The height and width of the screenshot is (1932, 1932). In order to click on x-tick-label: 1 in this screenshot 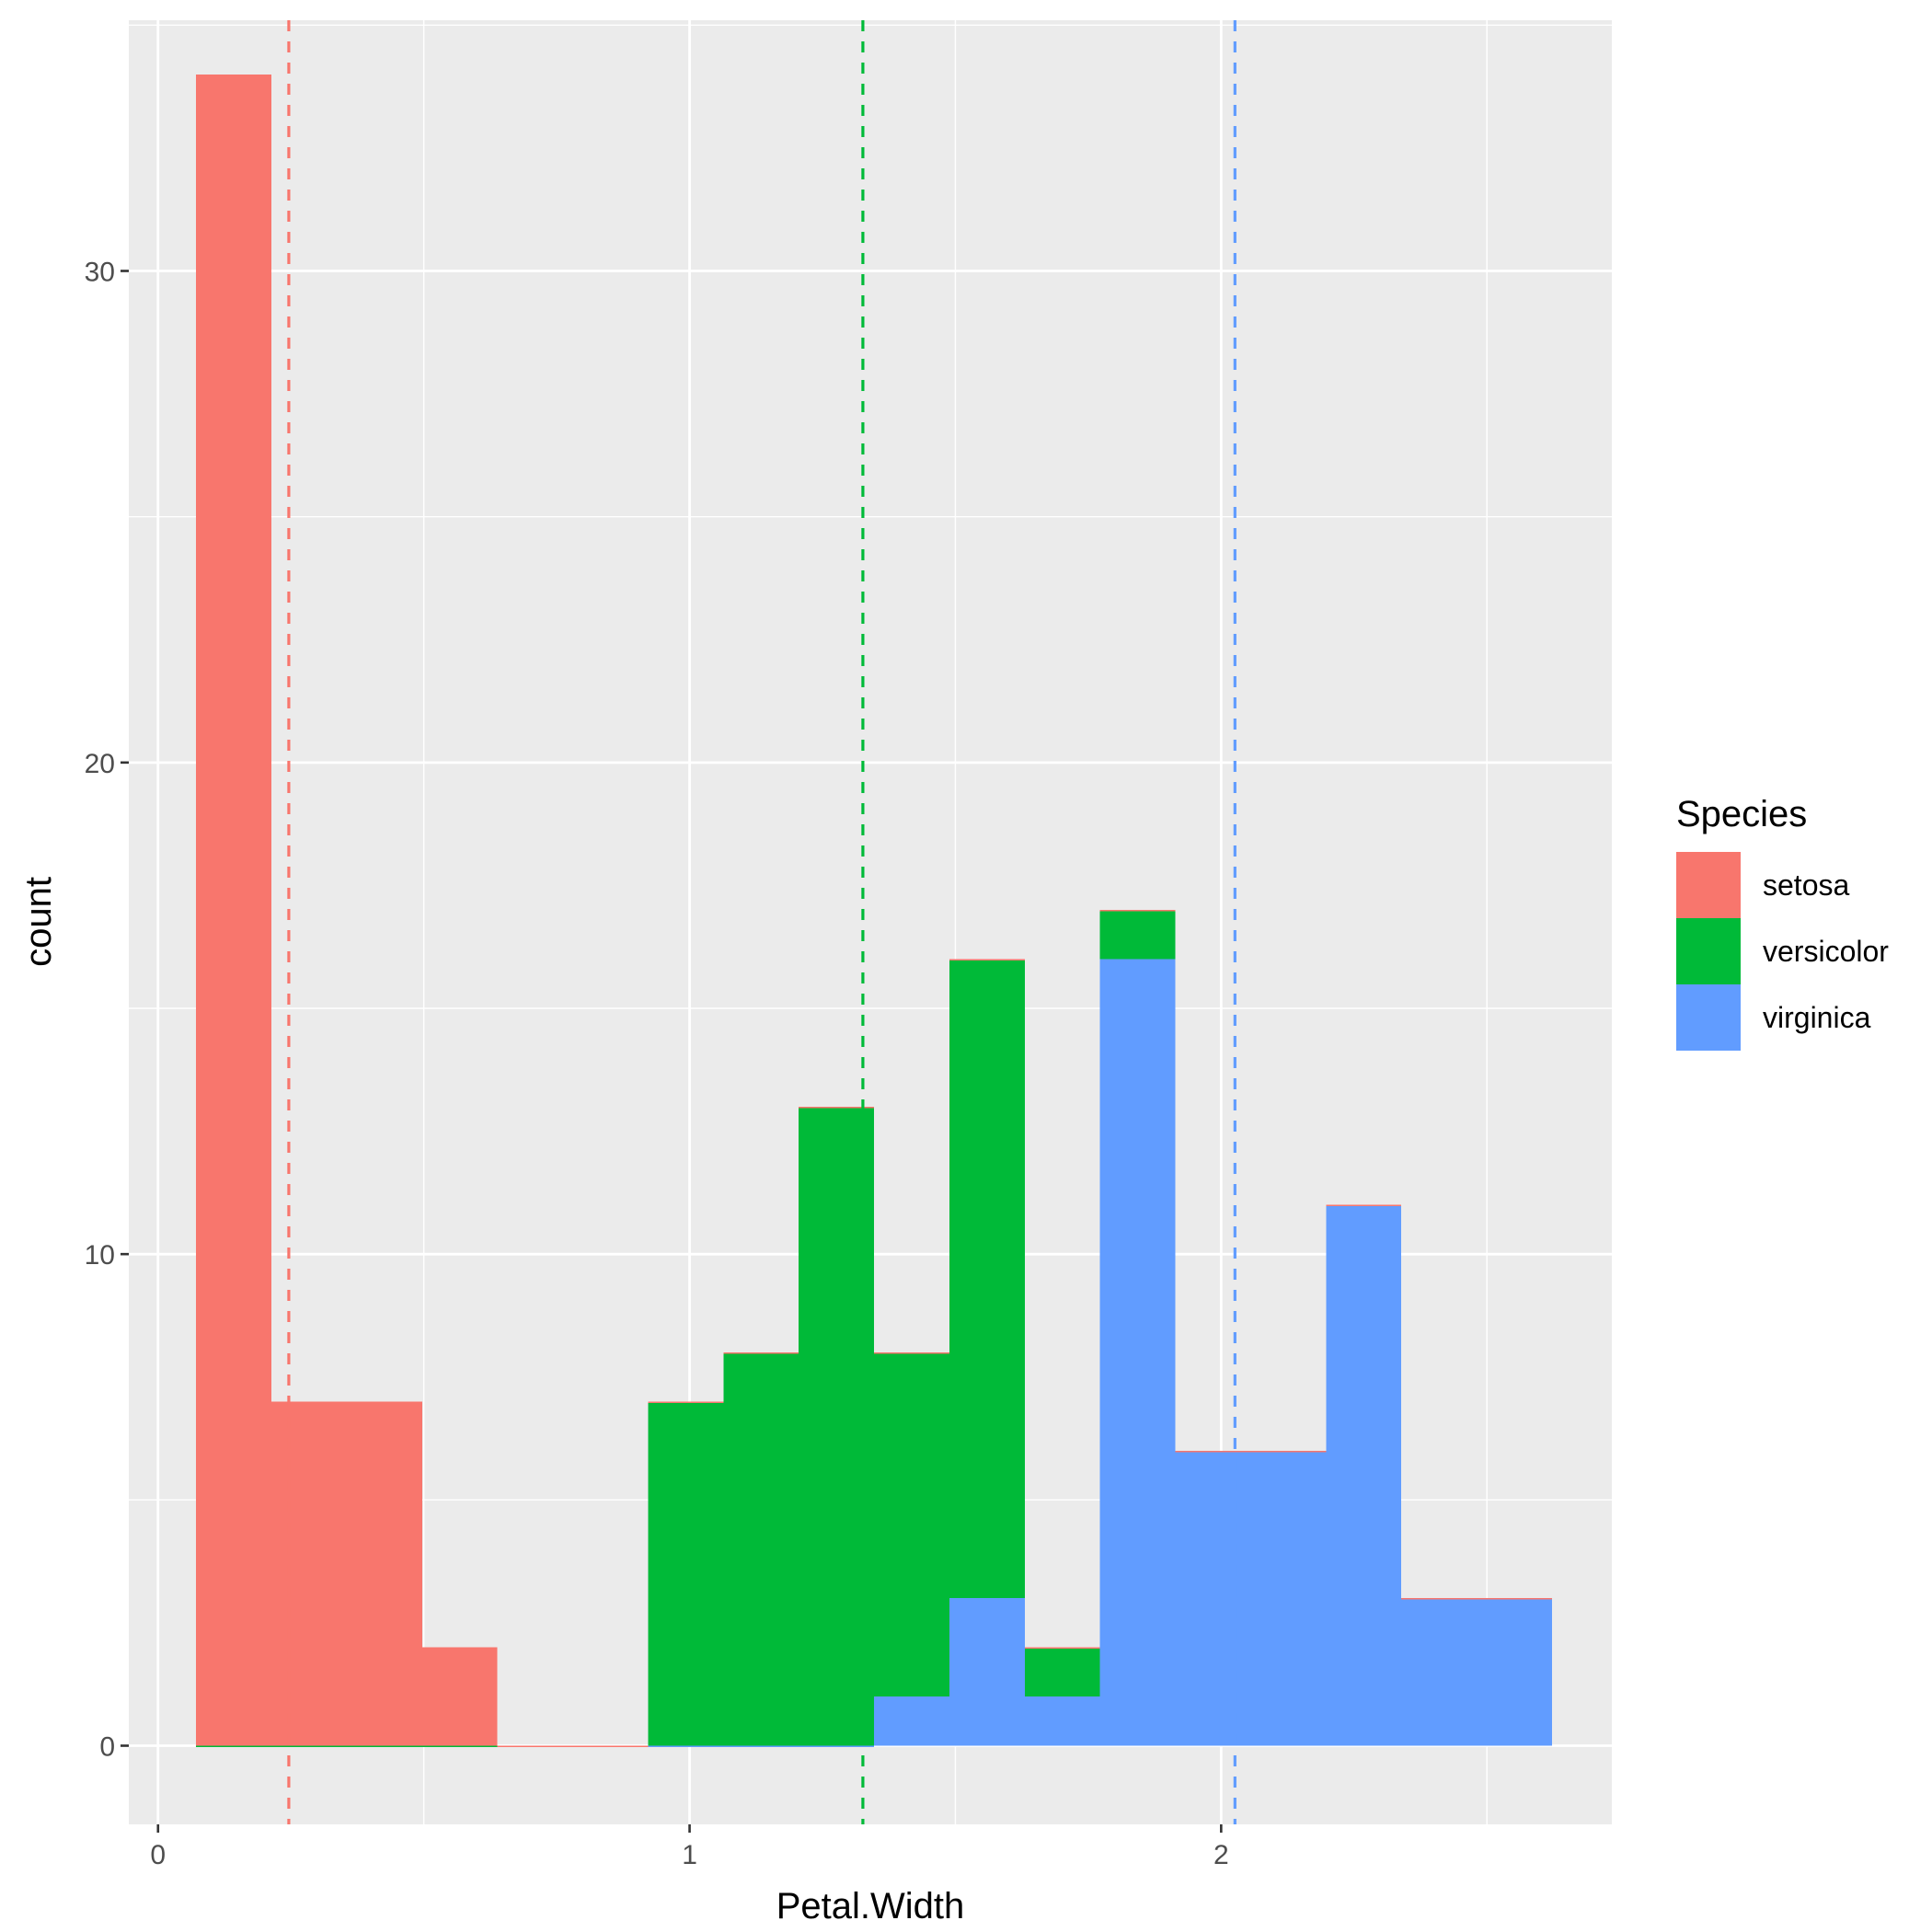, I will do `click(689, 1855)`.